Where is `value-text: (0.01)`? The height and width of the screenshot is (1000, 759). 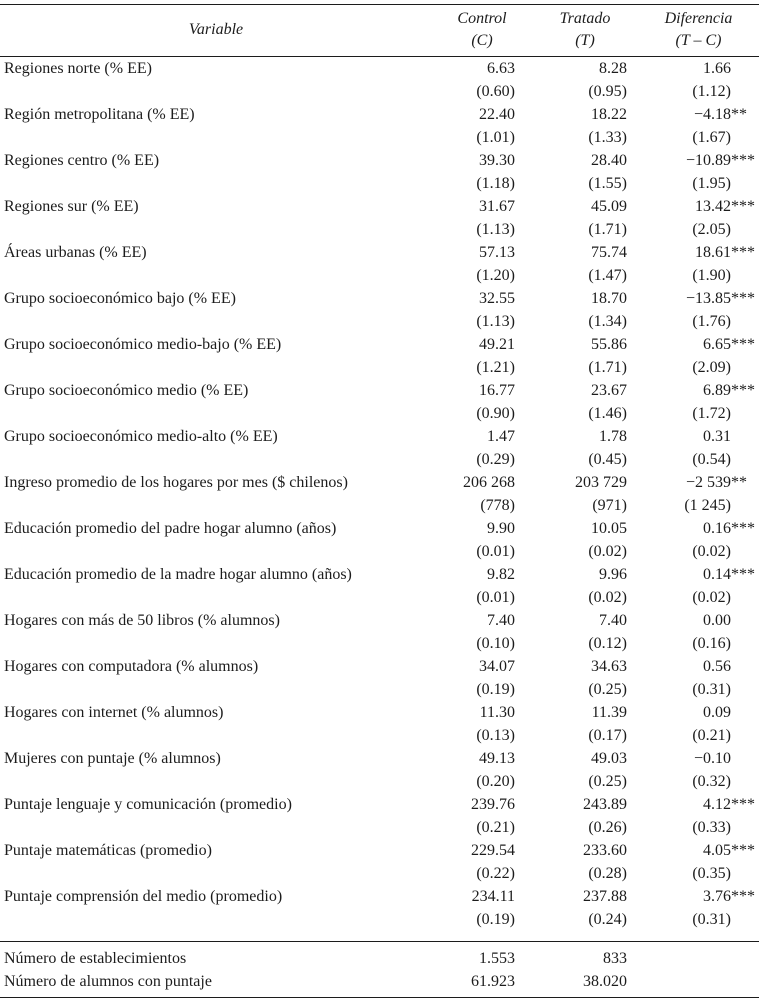
value-text: (0.01) is located at coordinates (495, 597).